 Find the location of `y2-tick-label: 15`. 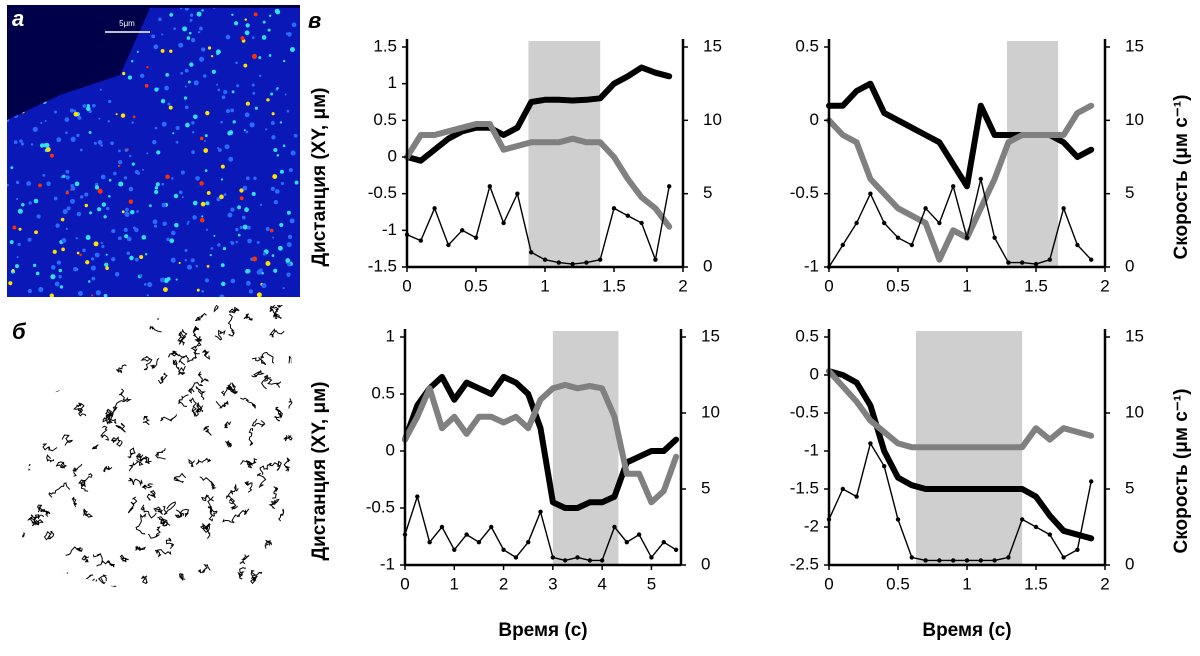

y2-tick-label: 15 is located at coordinates (712, 45).